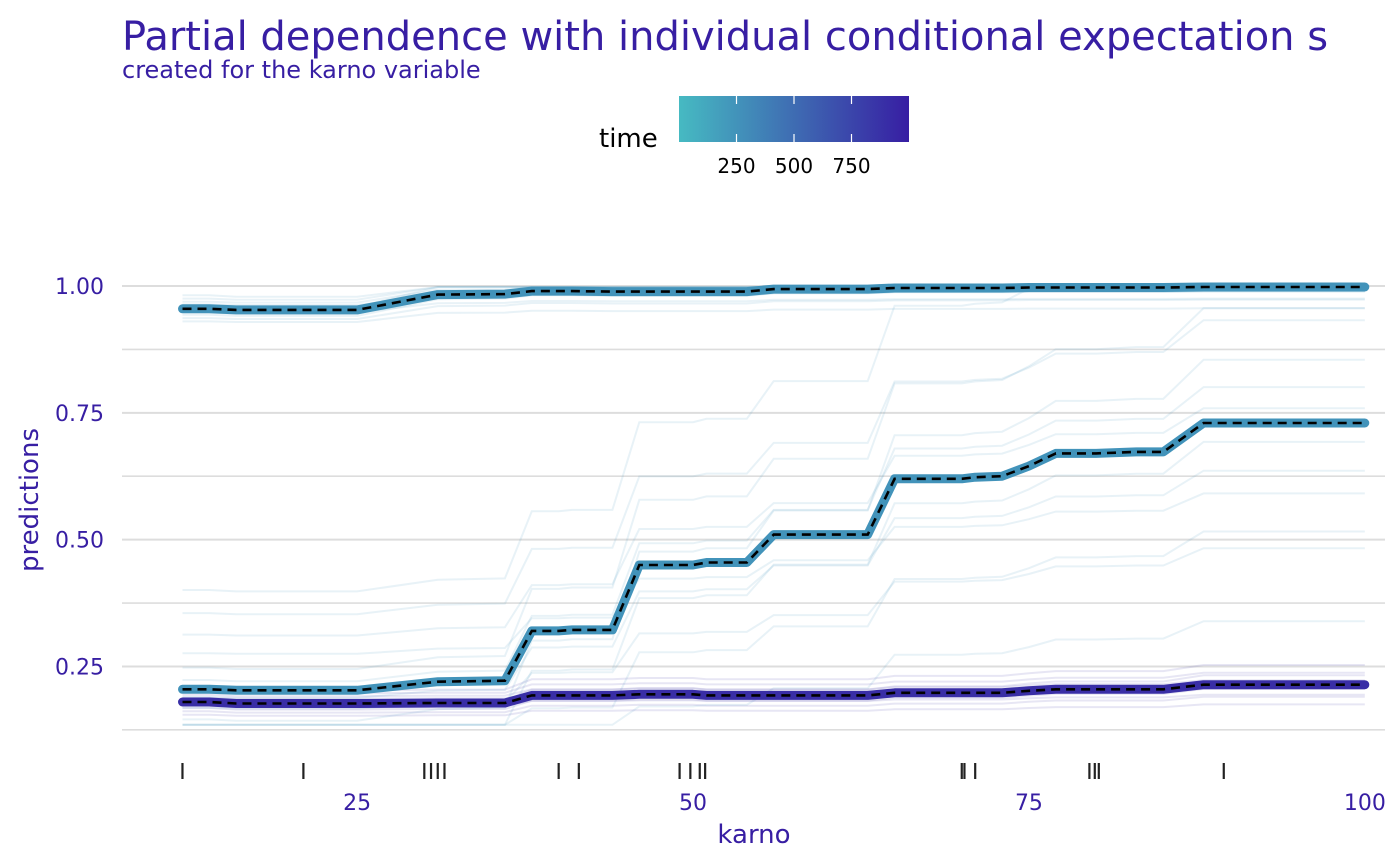  Describe the element at coordinates (753, 835) in the screenshot. I see `x-axis-label: karno` at that location.